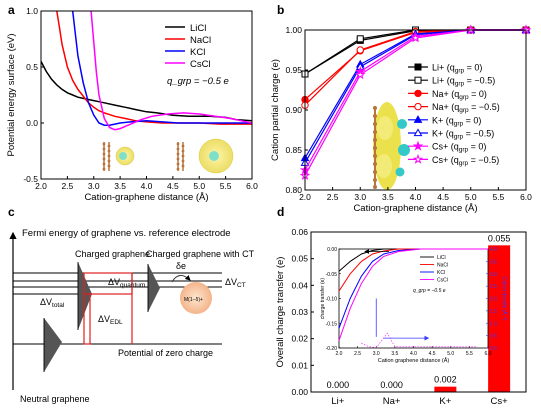  I want to click on panel-a-xtick-label: 3.5, so click(120, 186).